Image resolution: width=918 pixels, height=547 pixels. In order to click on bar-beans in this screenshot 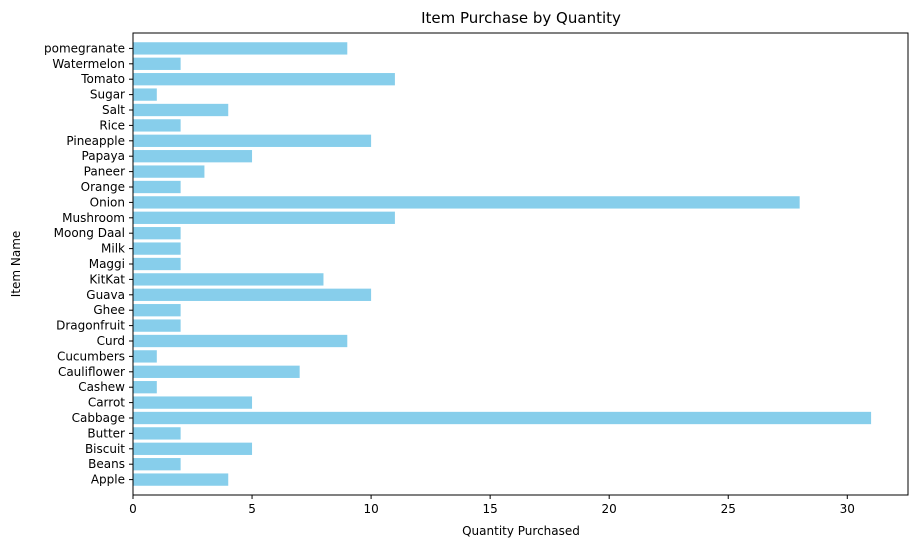, I will do `click(157, 464)`.